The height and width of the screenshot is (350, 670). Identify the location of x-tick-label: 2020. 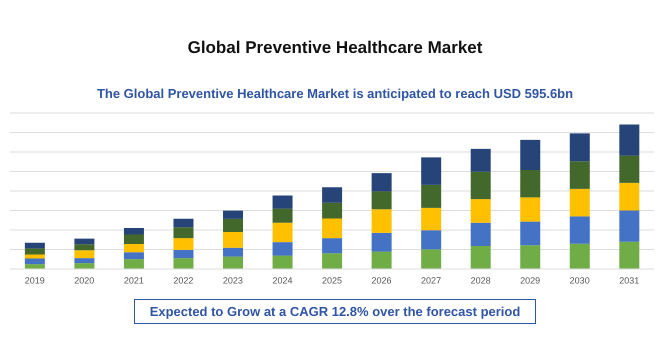
(84, 280).